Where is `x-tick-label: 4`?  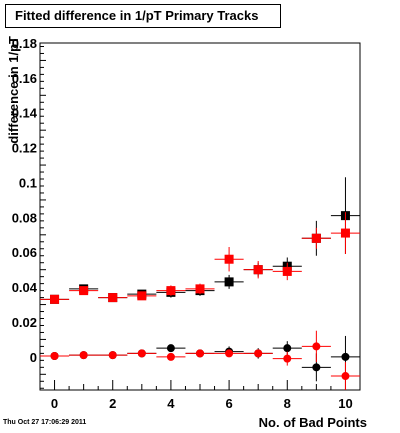 x-tick-label: 4 is located at coordinates (171, 403).